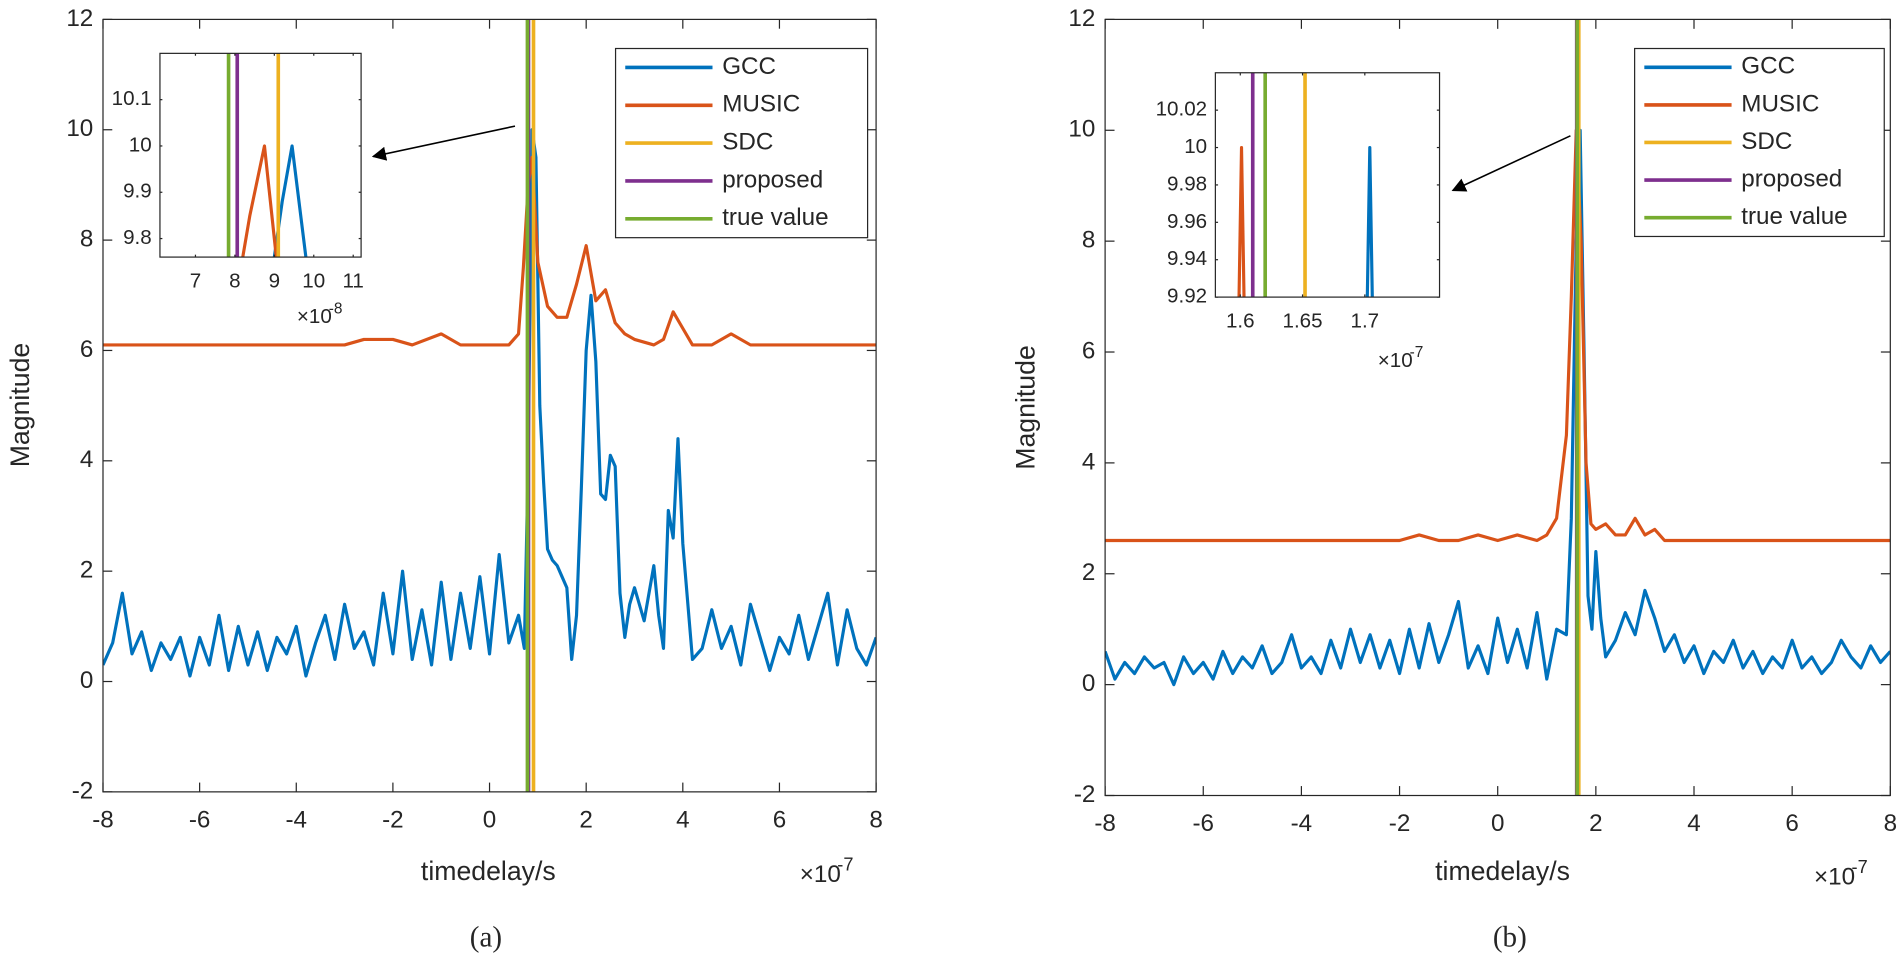  What do you see at coordinates (486, 937) in the screenshot?
I see `caption: (a)` at bounding box center [486, 937].